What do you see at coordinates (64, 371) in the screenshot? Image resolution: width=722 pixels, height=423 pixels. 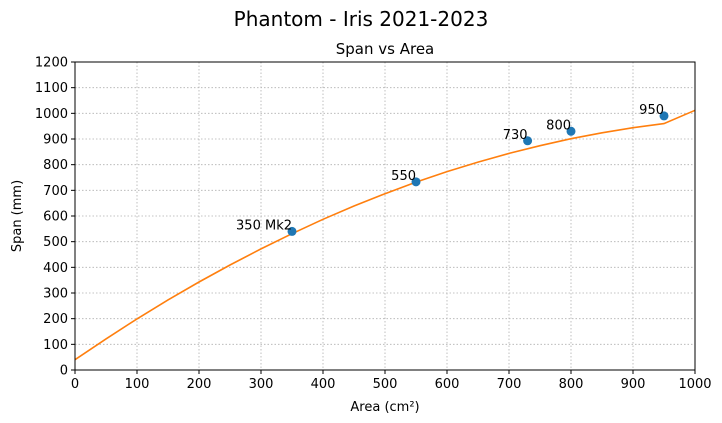 I see `y-tick-label: 0` at bounding box center [64, 371].